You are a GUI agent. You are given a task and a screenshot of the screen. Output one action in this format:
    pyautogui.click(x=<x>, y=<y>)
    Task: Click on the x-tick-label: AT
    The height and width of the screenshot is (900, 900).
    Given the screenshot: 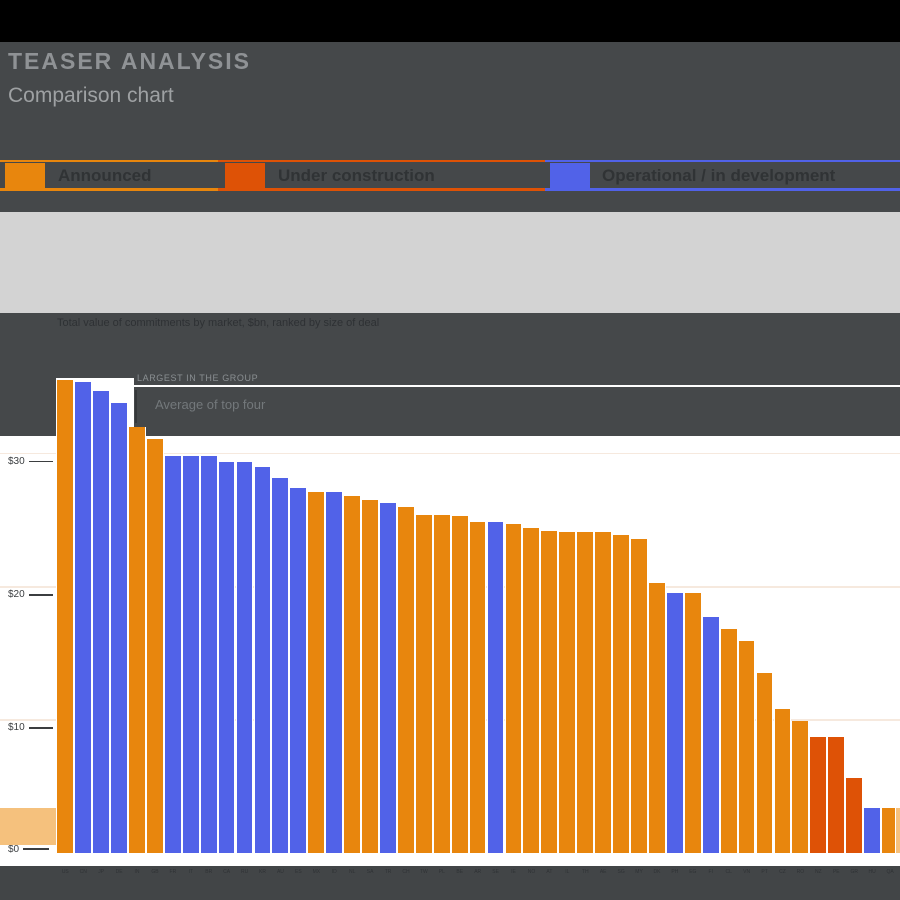 What is the action you would take?
    pyautogui.click(x=549, y=872)
    